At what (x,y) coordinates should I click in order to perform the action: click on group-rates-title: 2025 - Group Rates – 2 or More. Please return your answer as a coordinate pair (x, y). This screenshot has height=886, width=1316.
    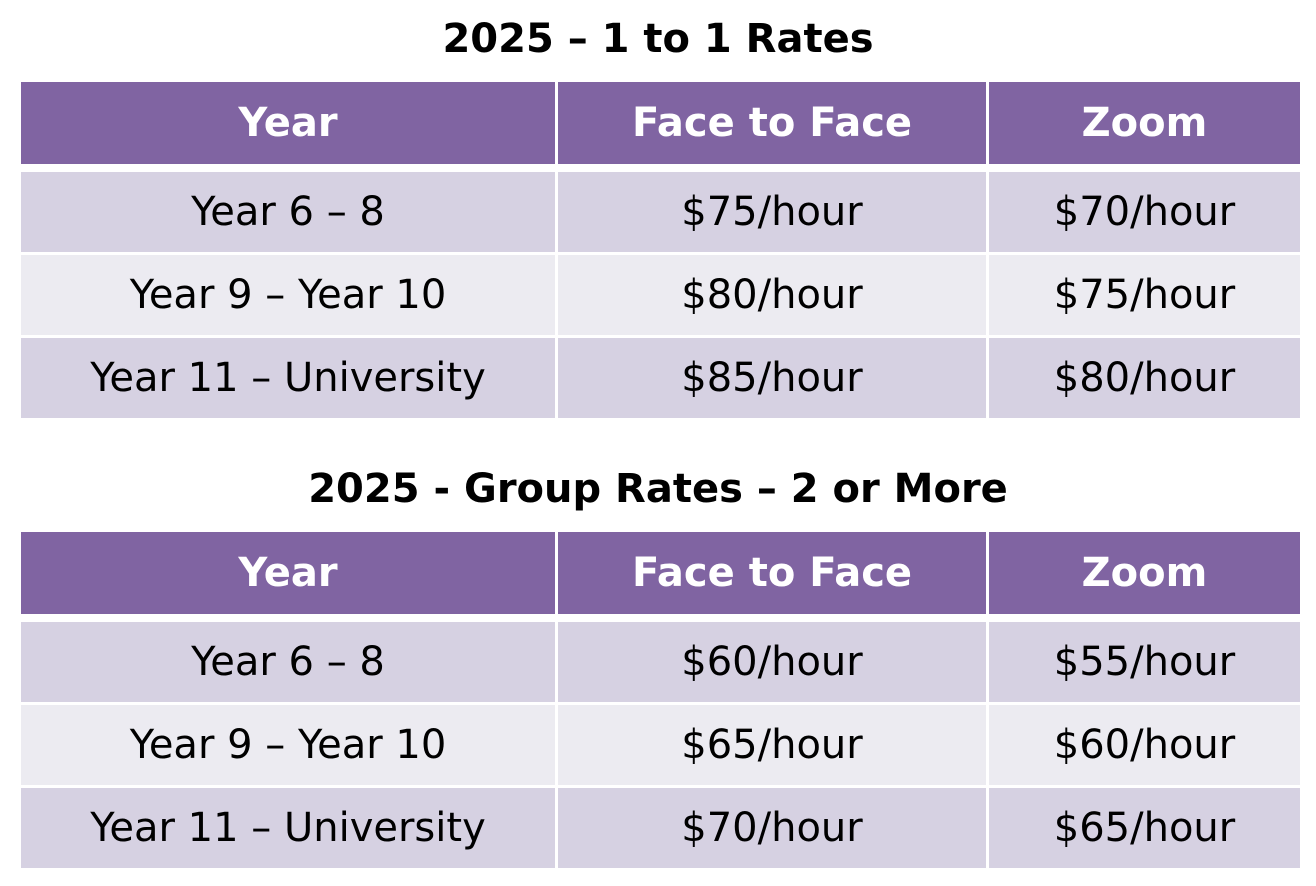
    Looking at the image, I should click on (658, 489).